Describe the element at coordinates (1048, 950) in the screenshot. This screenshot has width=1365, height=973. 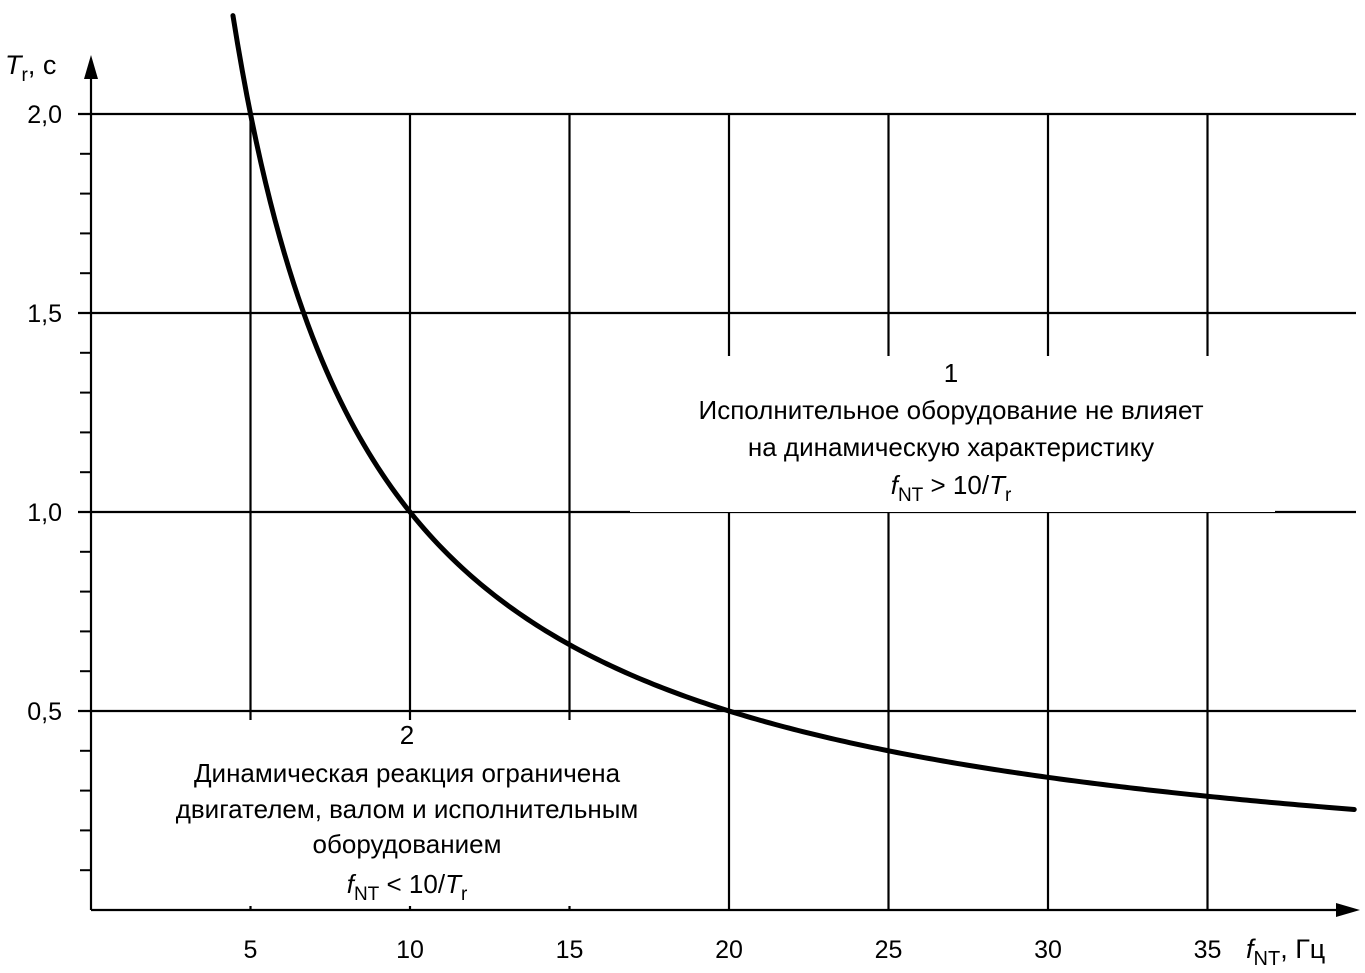
I see `x-tick-label-30: 30` at that location.